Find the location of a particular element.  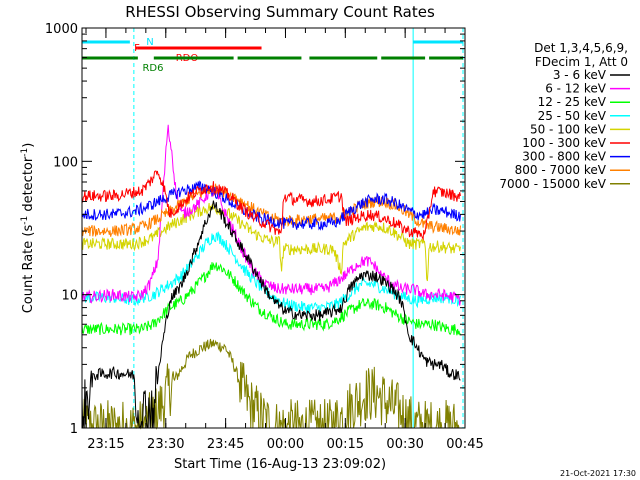

y-axis-label: Count Rate (s-1 detector-1) is located at coordinates (28, 228).